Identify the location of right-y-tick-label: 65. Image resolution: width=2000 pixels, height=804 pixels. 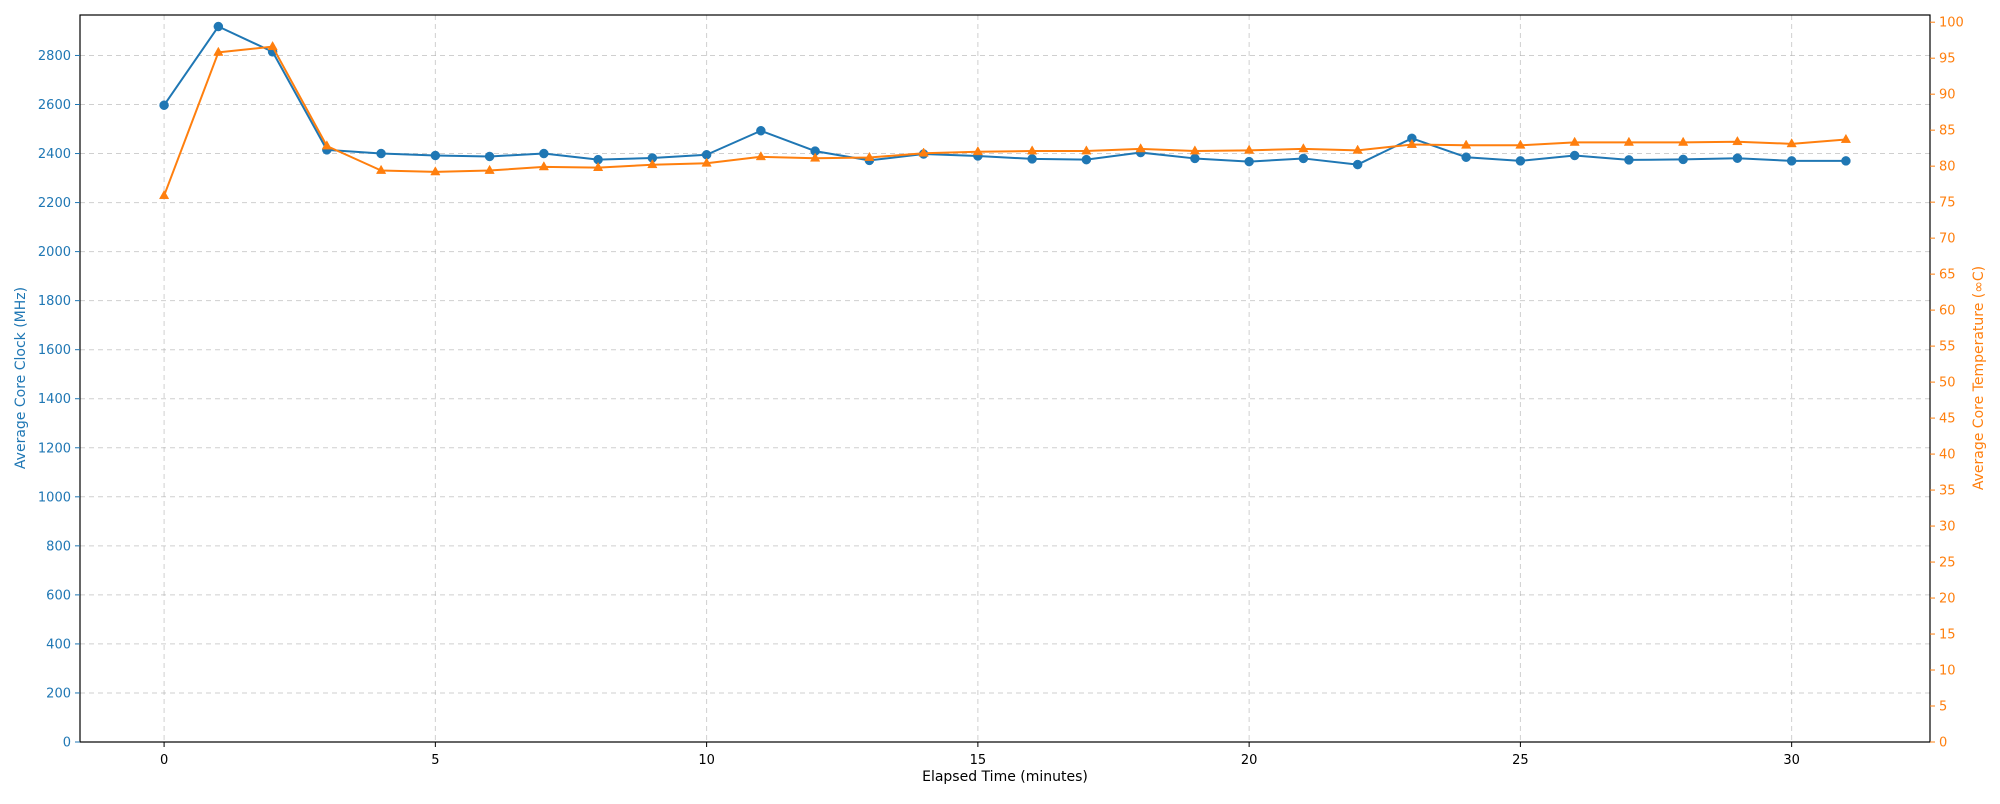
(1947, 275).